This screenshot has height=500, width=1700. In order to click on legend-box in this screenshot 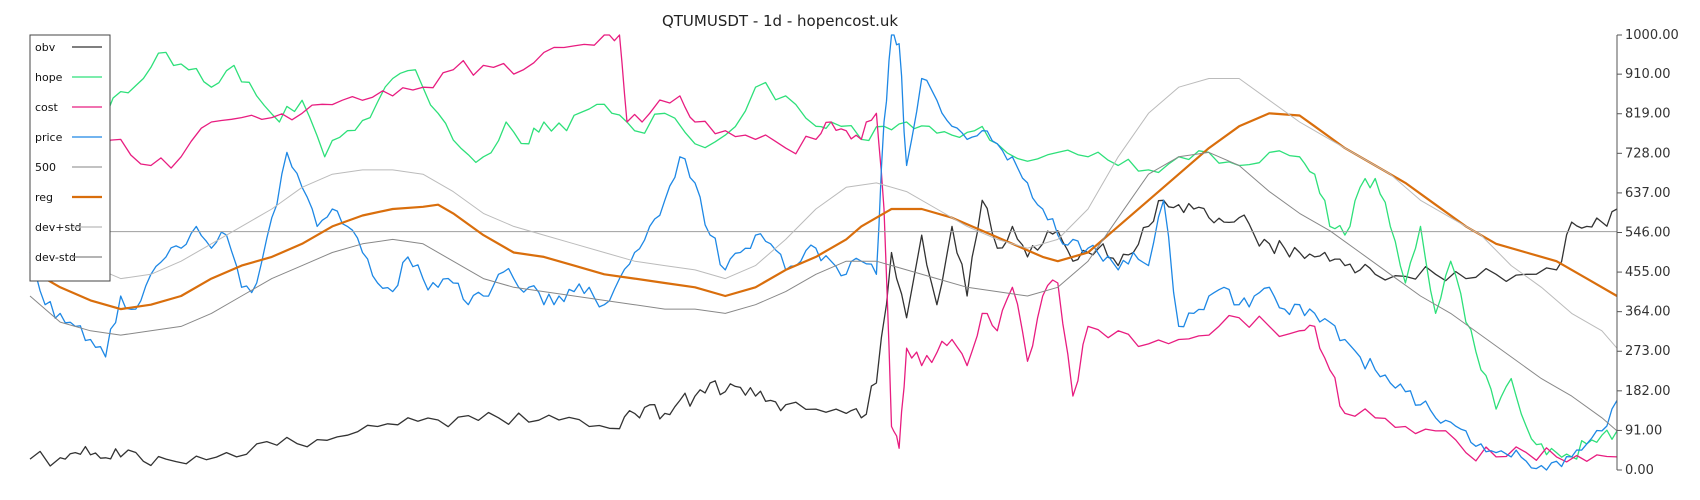, I will do `click(70, 158)`.